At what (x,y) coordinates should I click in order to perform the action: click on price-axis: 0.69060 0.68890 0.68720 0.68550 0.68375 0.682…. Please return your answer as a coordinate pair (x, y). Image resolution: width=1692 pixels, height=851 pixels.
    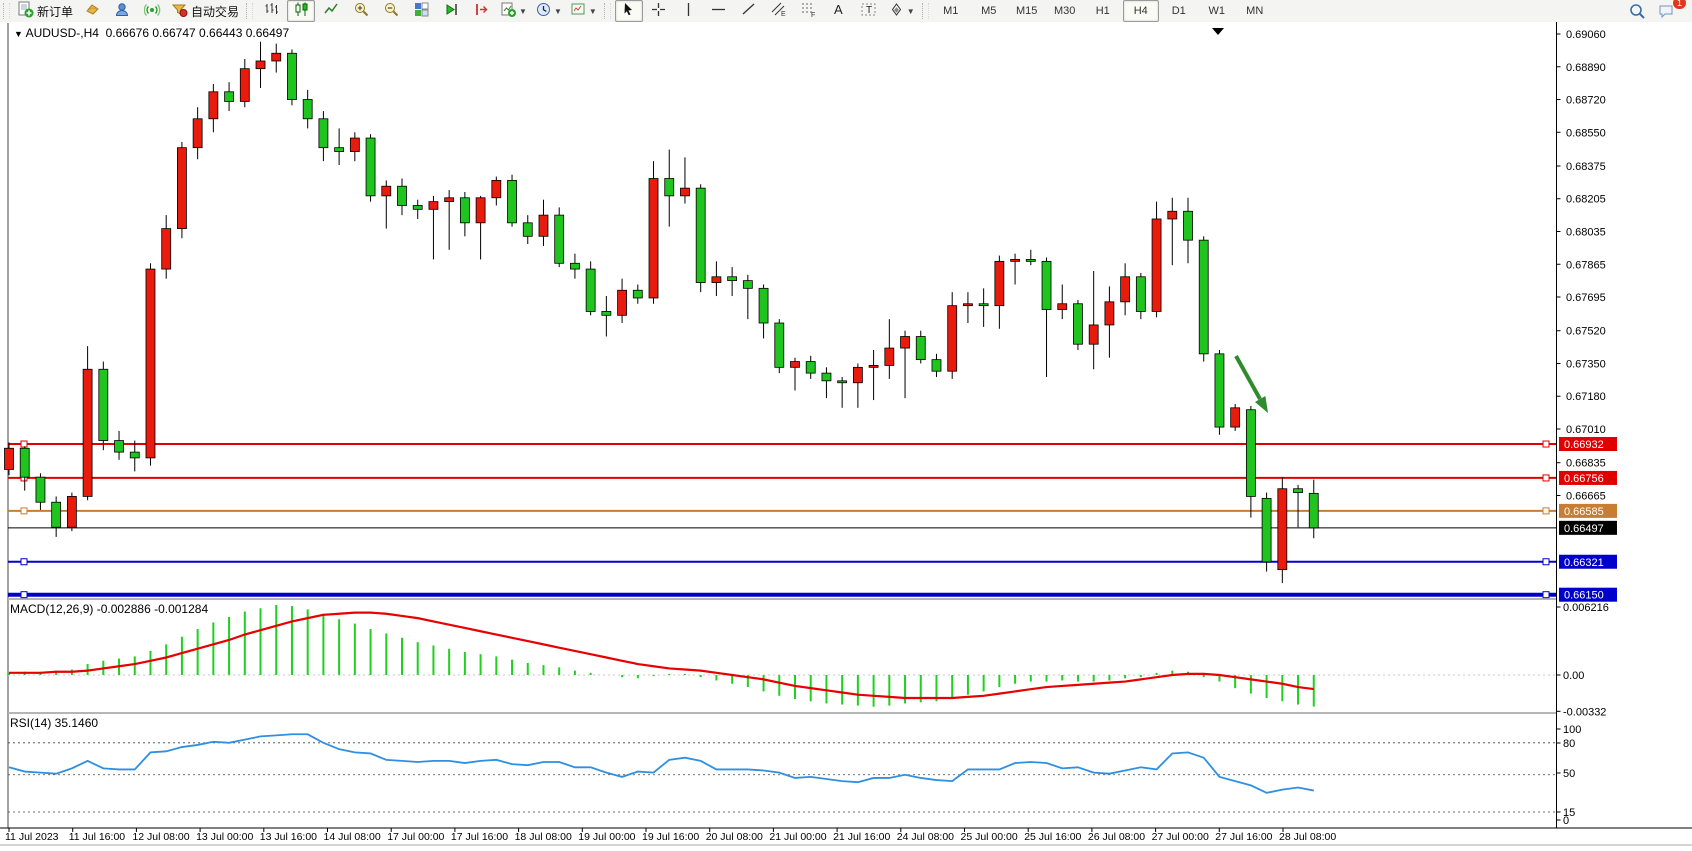
    Looking at the image, I should click on (1581, 265).